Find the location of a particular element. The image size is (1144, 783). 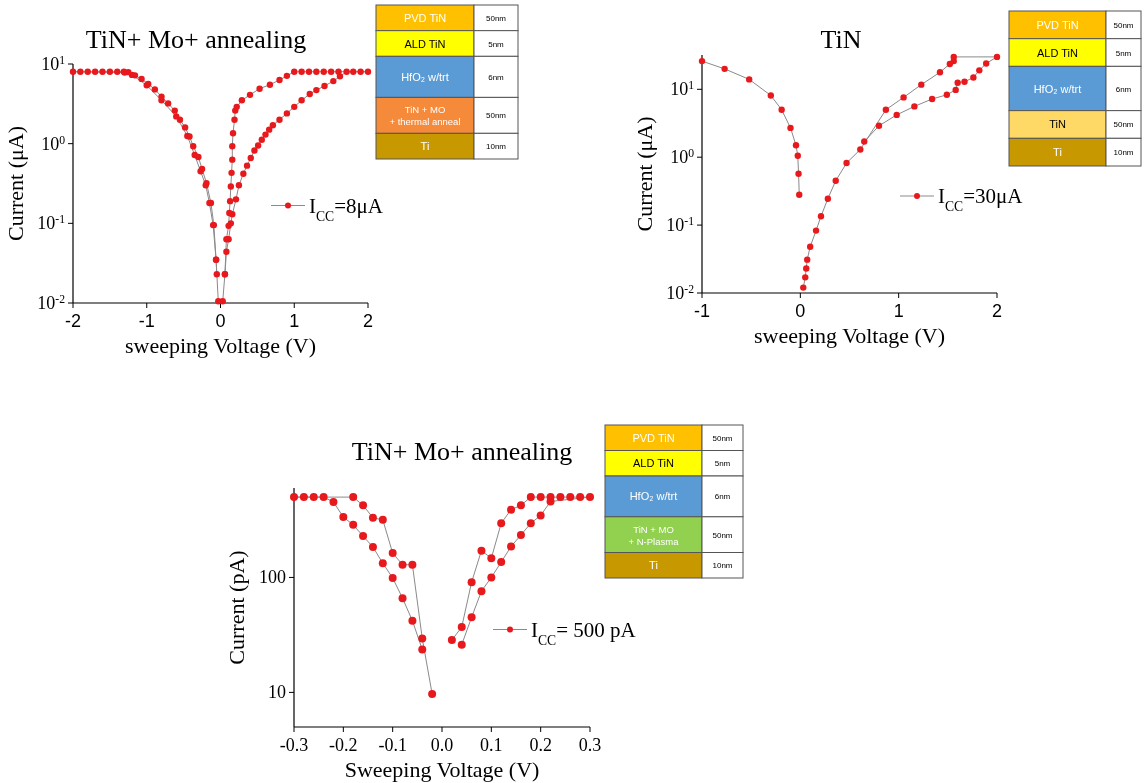

chart-title: TiN+ Mo+ annealing is located at coordinates (196, 39).